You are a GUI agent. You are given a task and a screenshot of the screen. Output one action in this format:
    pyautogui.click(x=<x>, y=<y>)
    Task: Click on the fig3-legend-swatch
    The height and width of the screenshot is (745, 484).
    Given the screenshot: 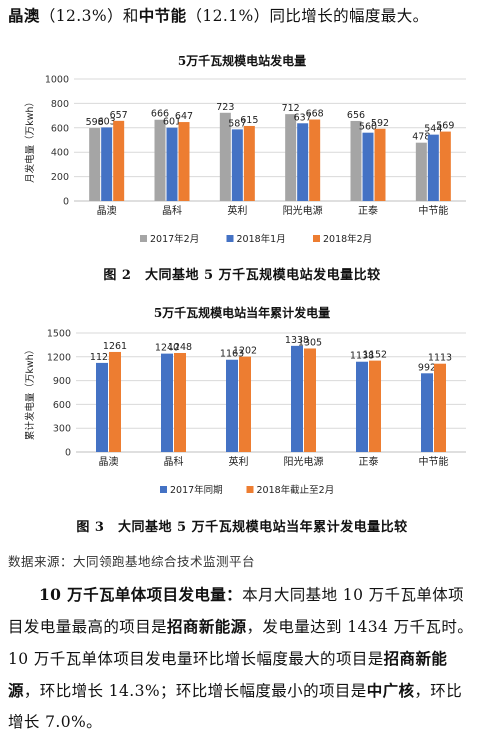 What is the action you would take?
    pyautogui.click(x=163, y=489)
    